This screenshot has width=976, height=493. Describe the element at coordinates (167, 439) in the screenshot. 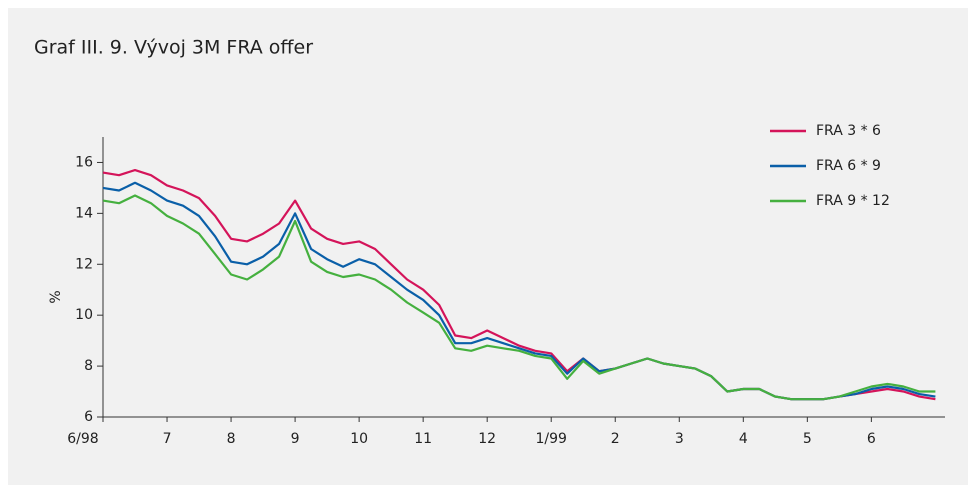

I see `x-tick-label: 7` at that location.